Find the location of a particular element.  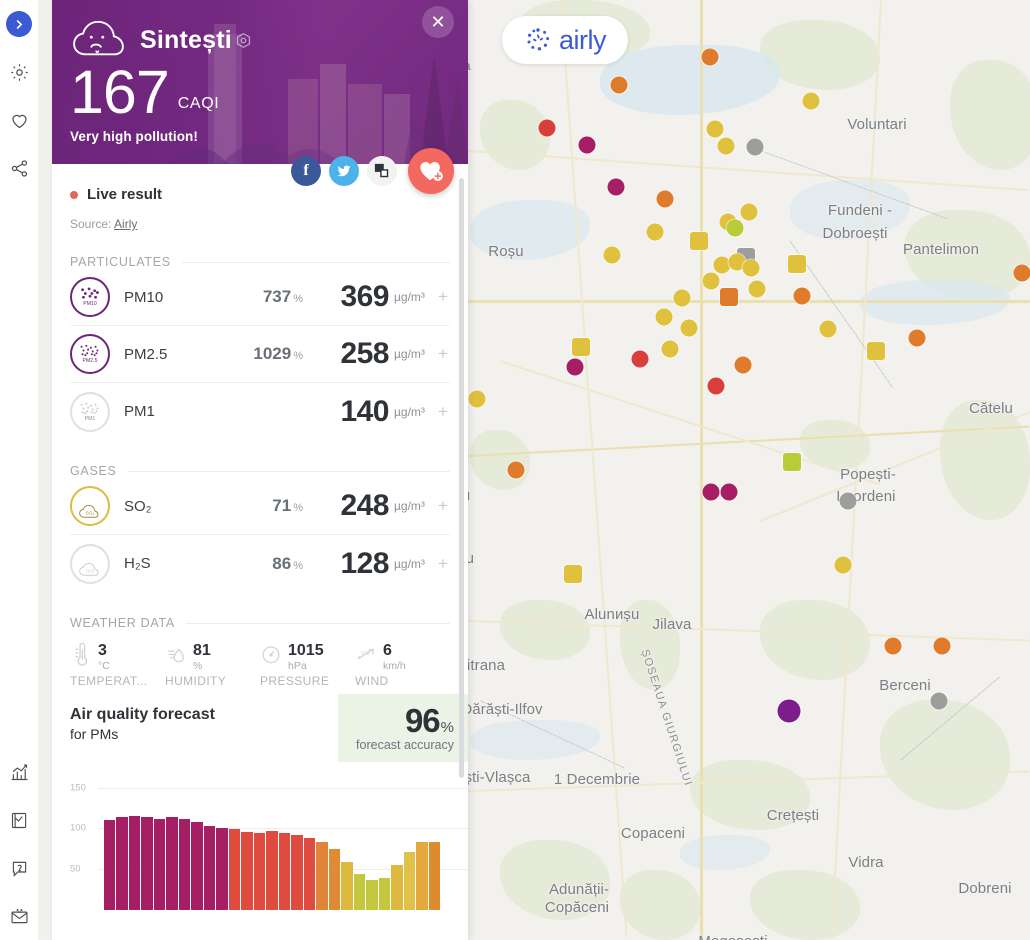

airly-logo: airly is located at coordinates (565, 40).